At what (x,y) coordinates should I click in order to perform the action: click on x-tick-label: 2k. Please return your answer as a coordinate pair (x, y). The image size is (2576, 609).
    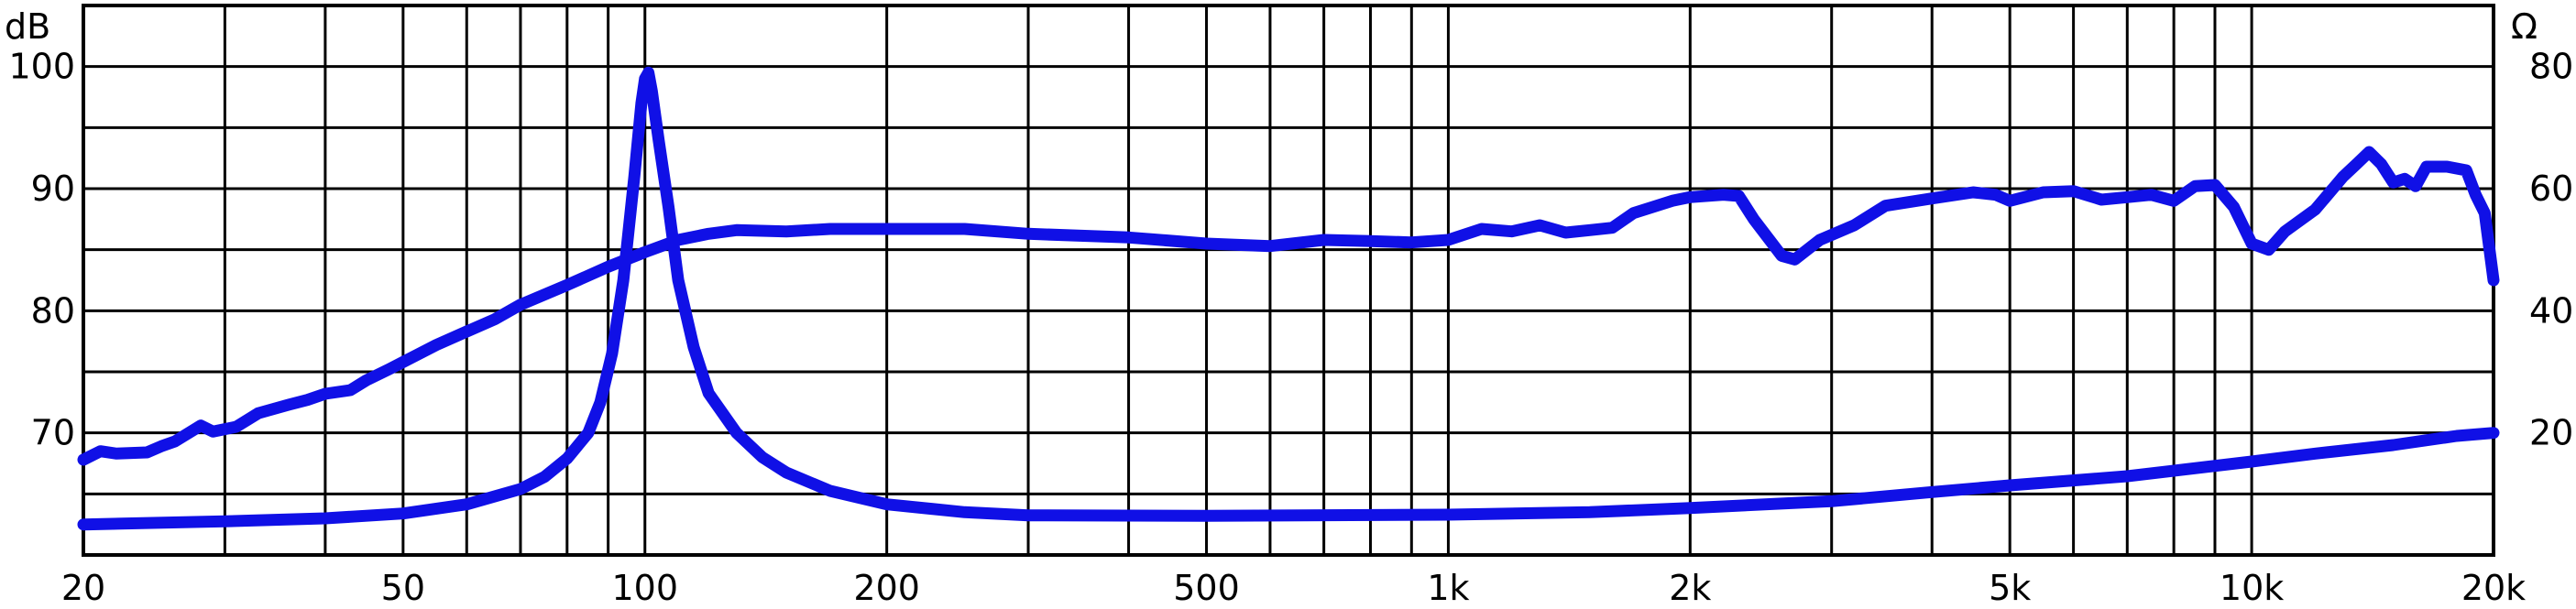
    Looking at the image, I should click on (1690, 588).